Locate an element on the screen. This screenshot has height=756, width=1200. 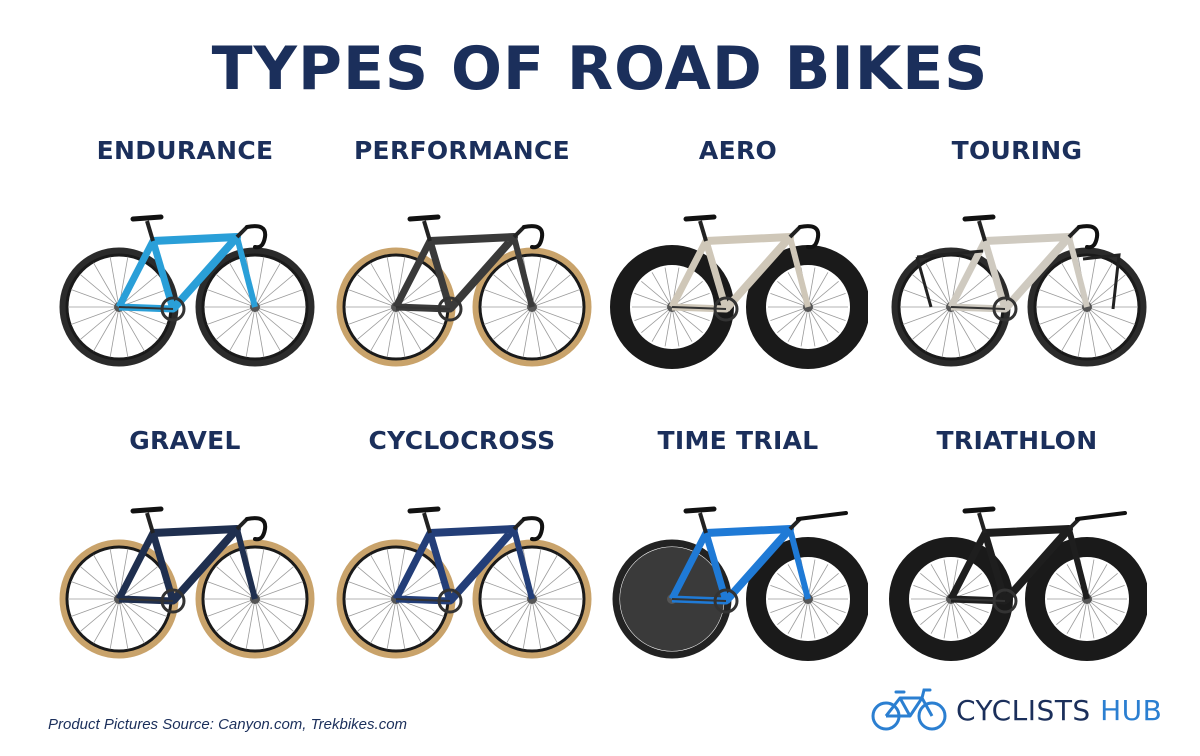
bike-type-label: TIME TRIAL is located at coordinates (738, 440).